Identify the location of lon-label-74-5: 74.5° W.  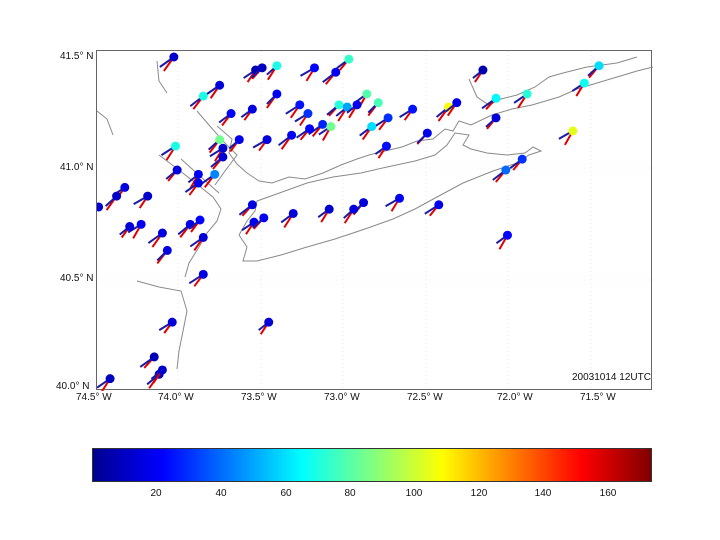
(94, 397).